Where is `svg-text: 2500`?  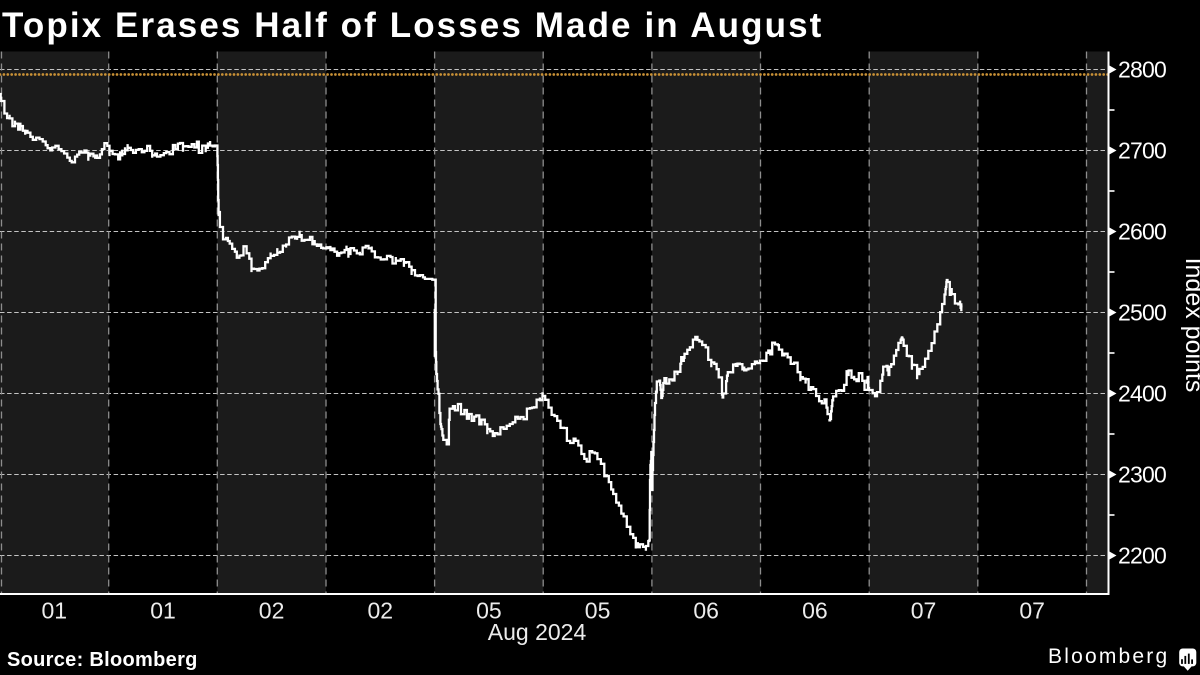 svg-text: 2500 is located at coordinates (1142, 313).